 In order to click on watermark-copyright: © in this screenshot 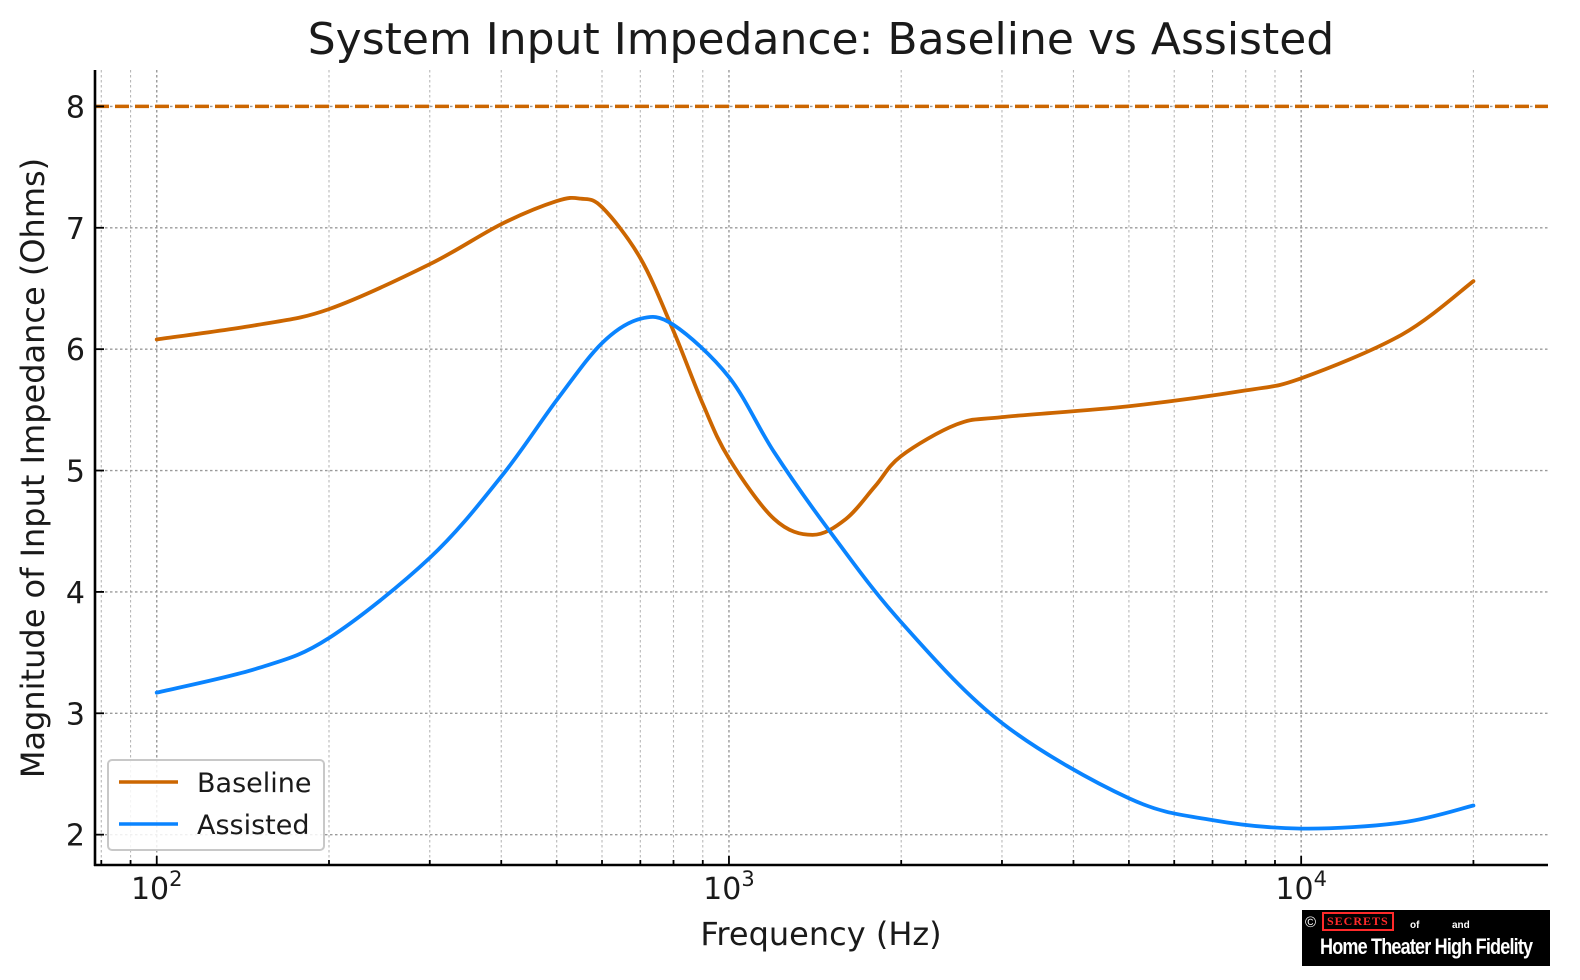, I will do `click(1311, 922)`.